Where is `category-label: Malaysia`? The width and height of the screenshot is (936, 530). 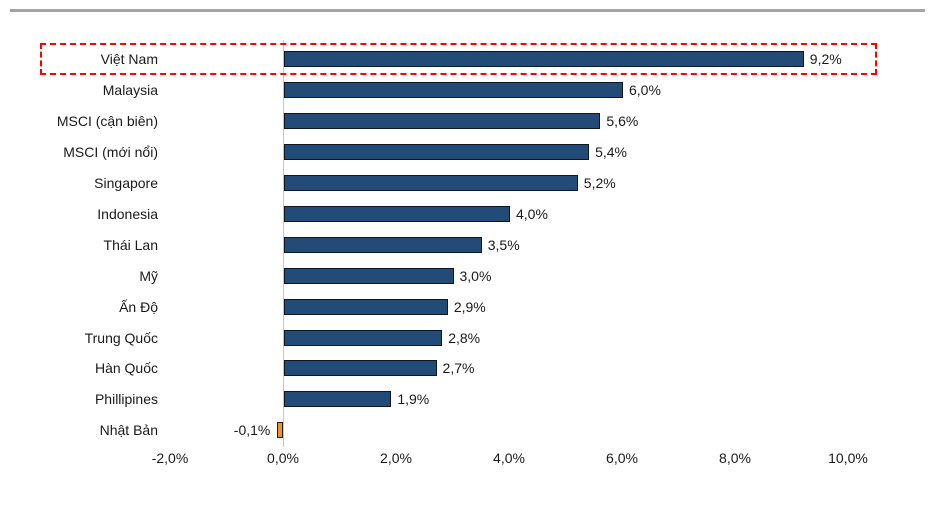 category-label: Malaysia is located at coordinates (130, 90).